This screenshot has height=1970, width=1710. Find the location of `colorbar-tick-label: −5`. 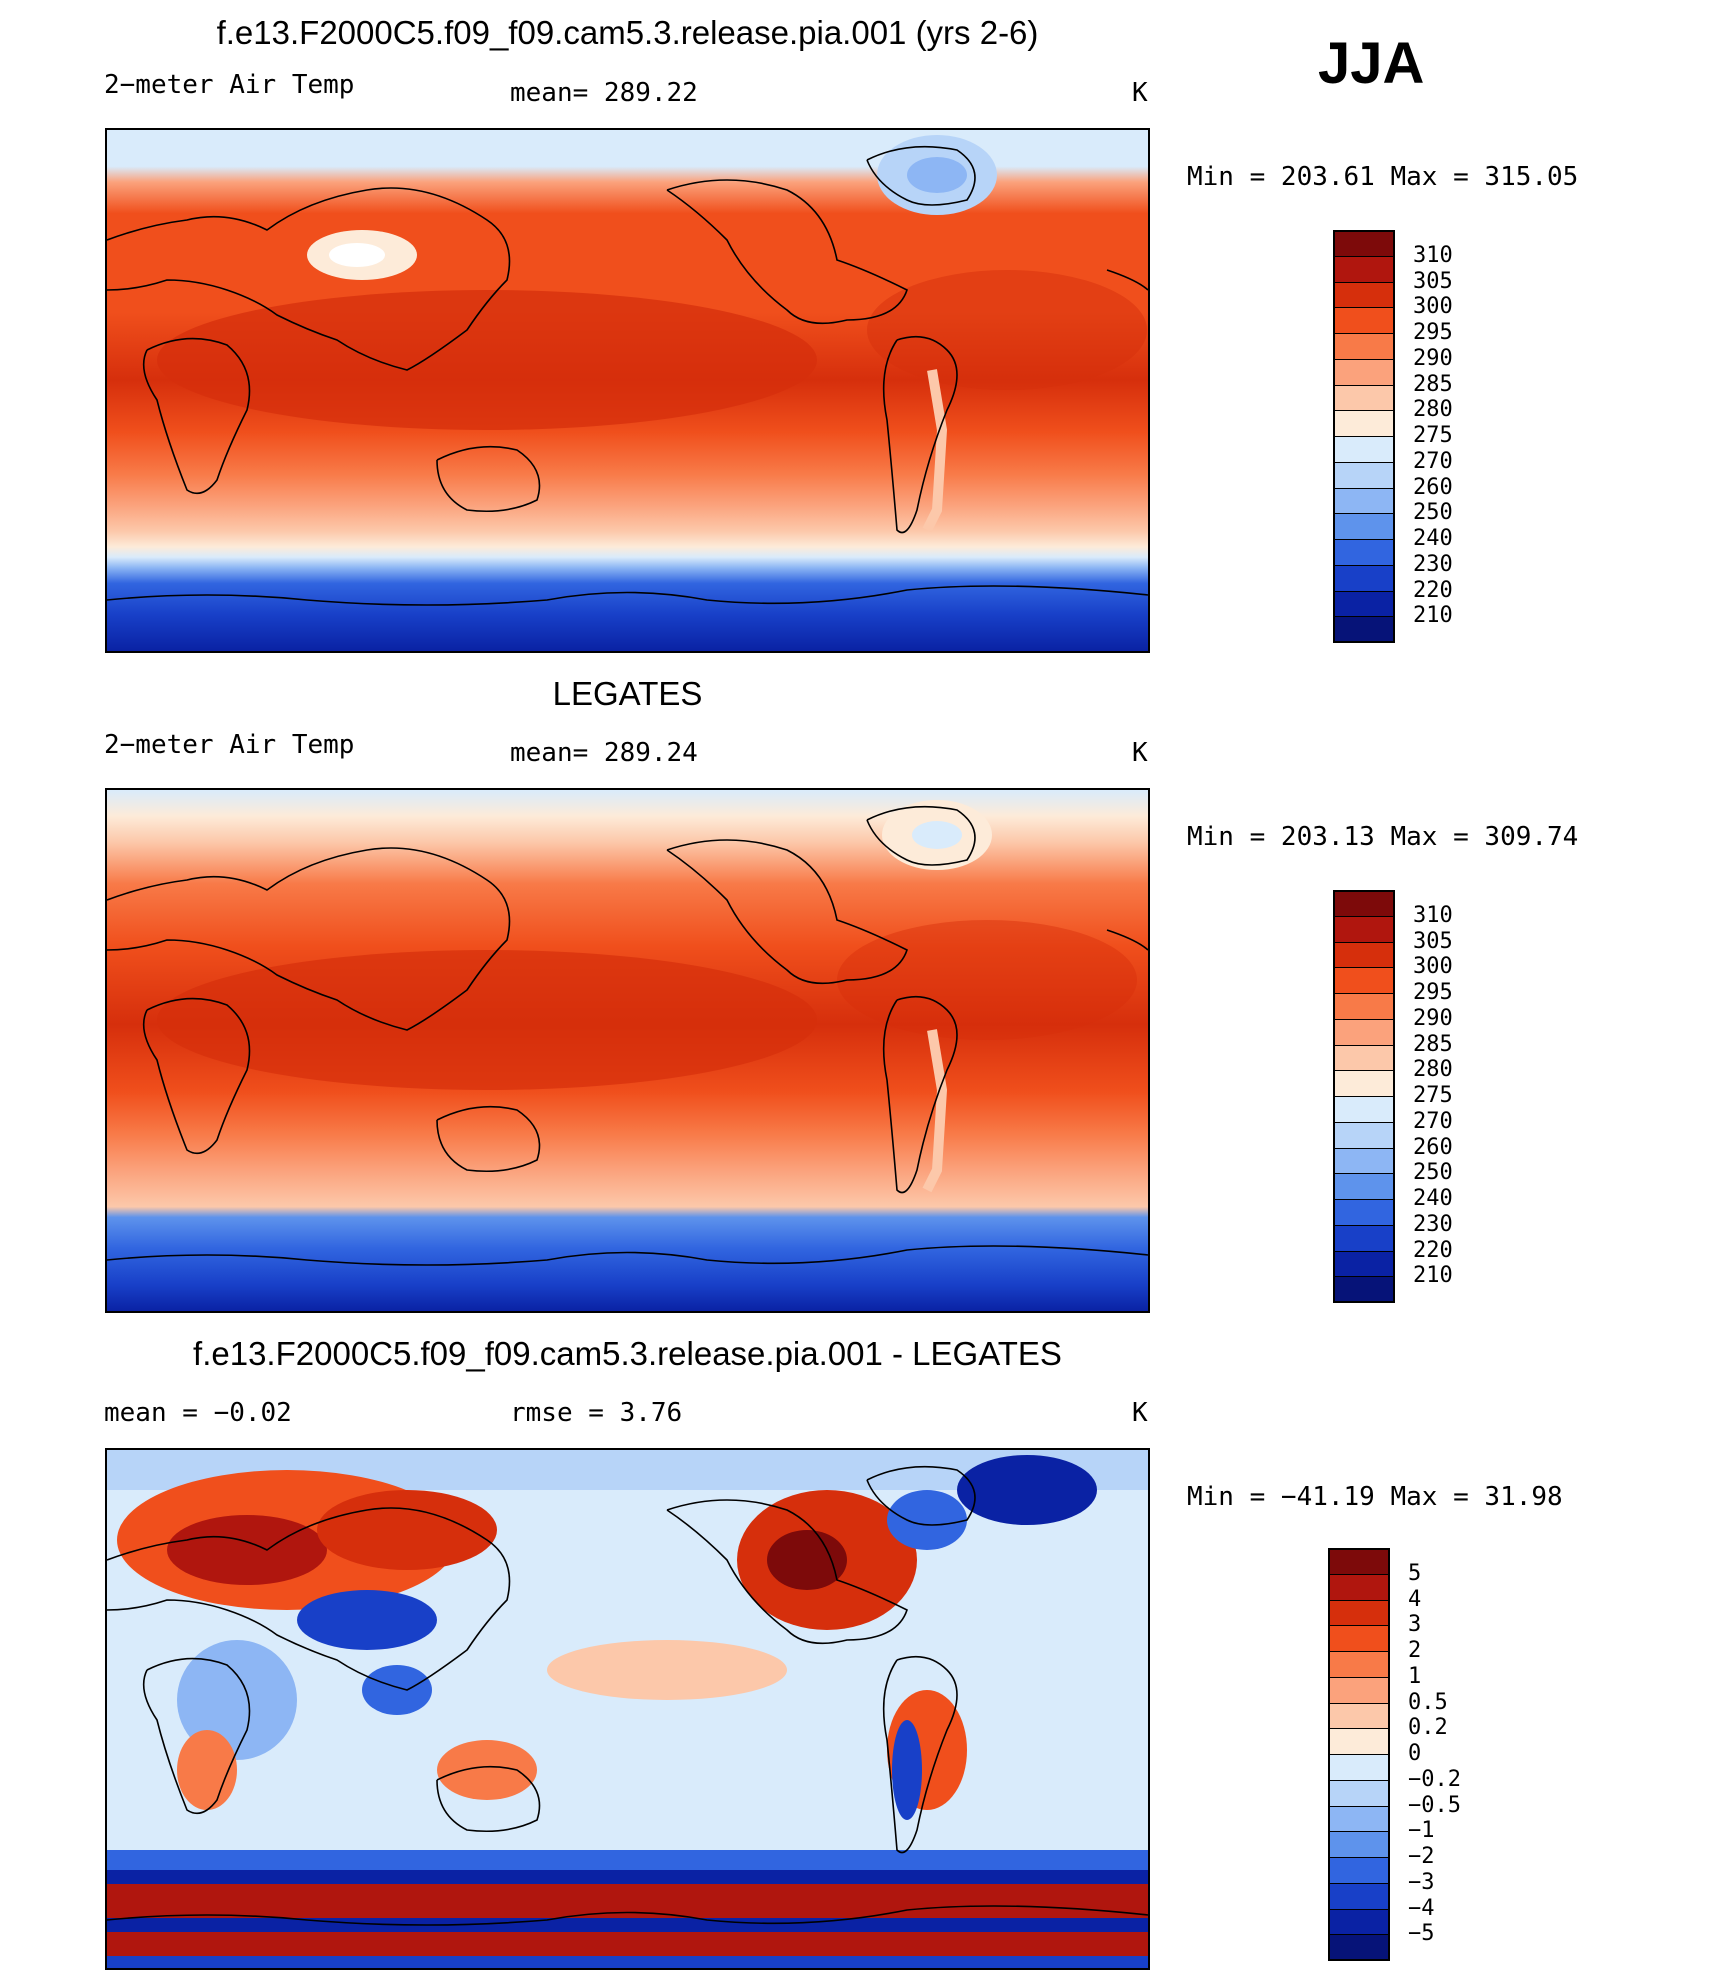

colorbar-tick-label: −5 is located at coordinates (1421, 1934).